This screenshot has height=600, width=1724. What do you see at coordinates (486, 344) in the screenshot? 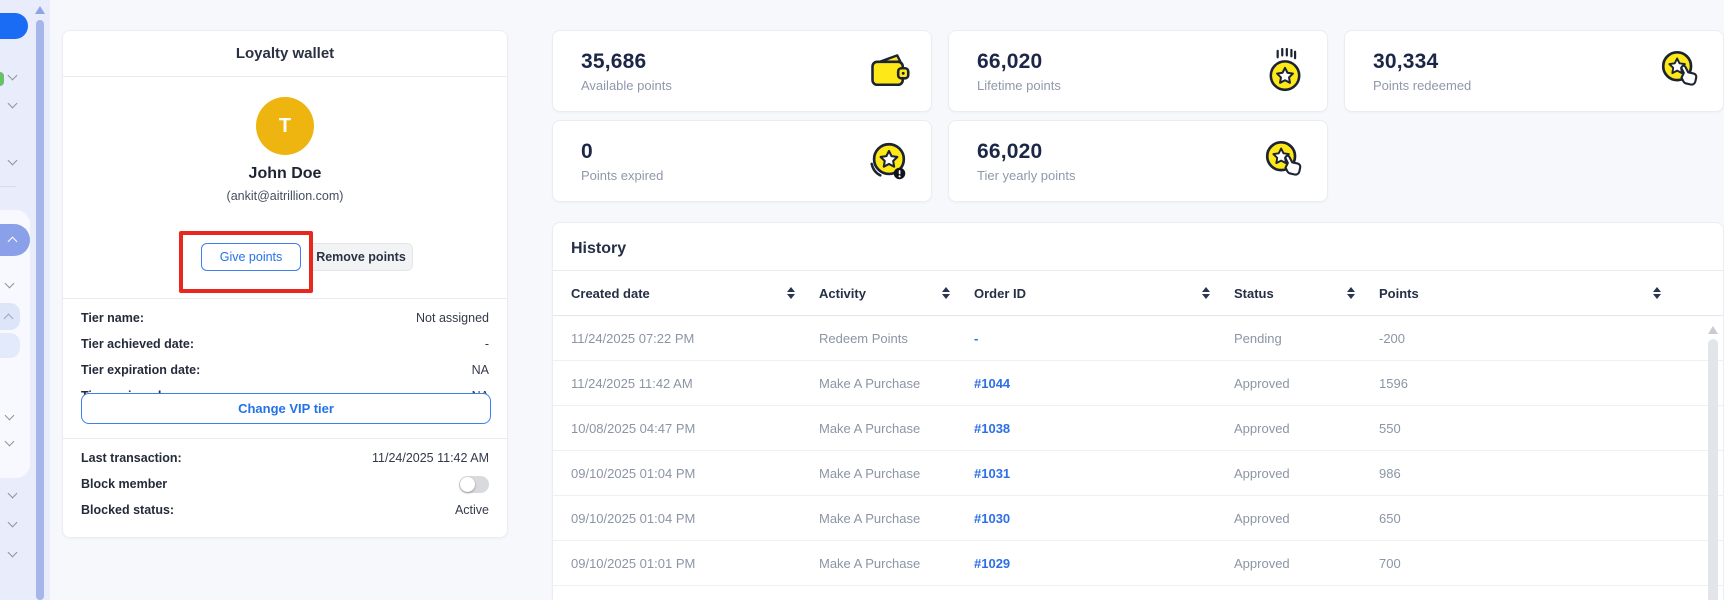
I see `tier-achieved-value: -` at bounding box center [486, 344].